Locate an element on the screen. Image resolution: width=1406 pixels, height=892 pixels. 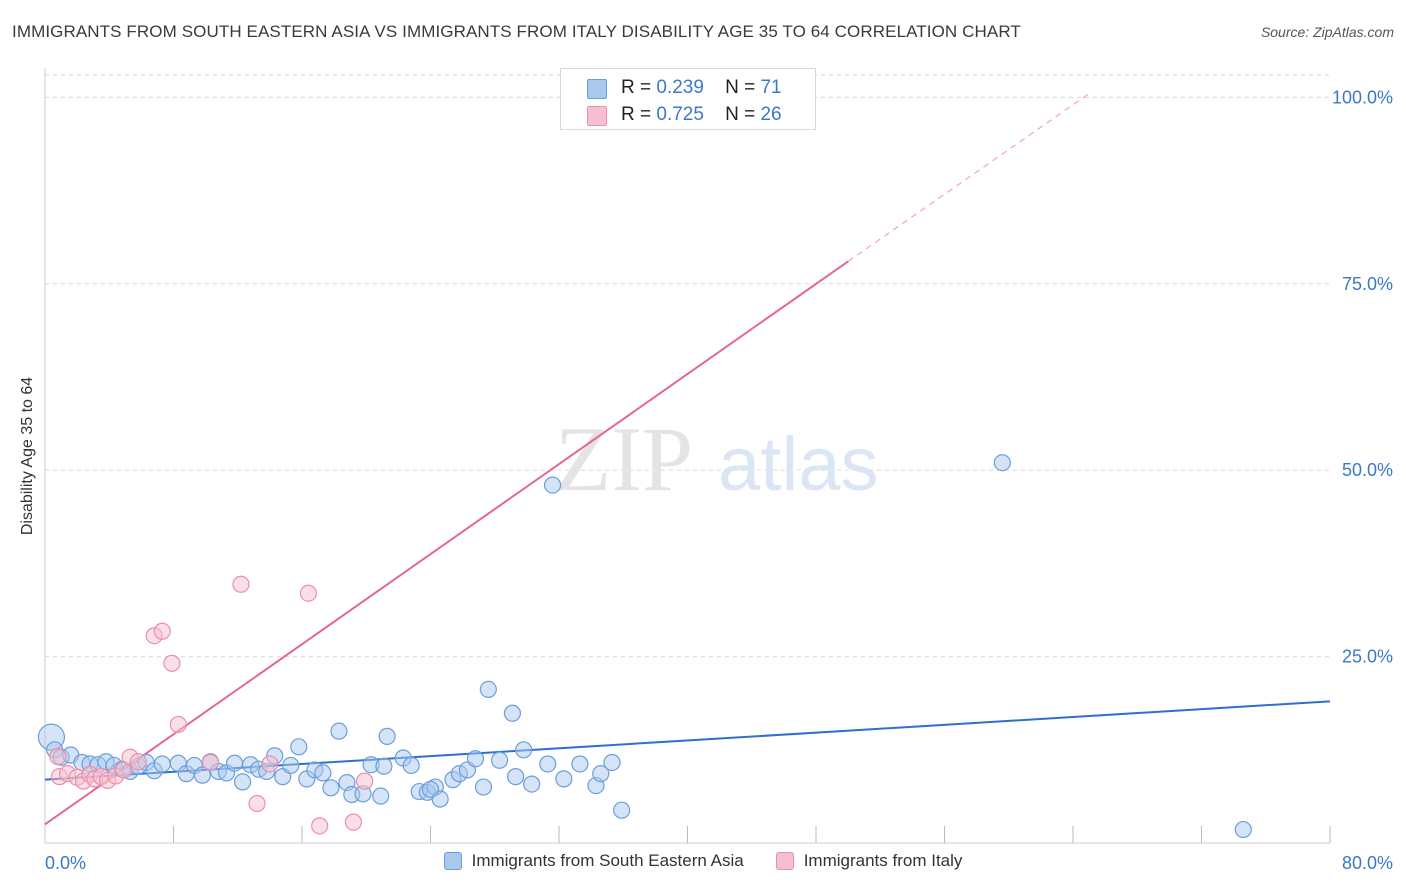
r-value: 0.239 is located at coordinates (680, 87).